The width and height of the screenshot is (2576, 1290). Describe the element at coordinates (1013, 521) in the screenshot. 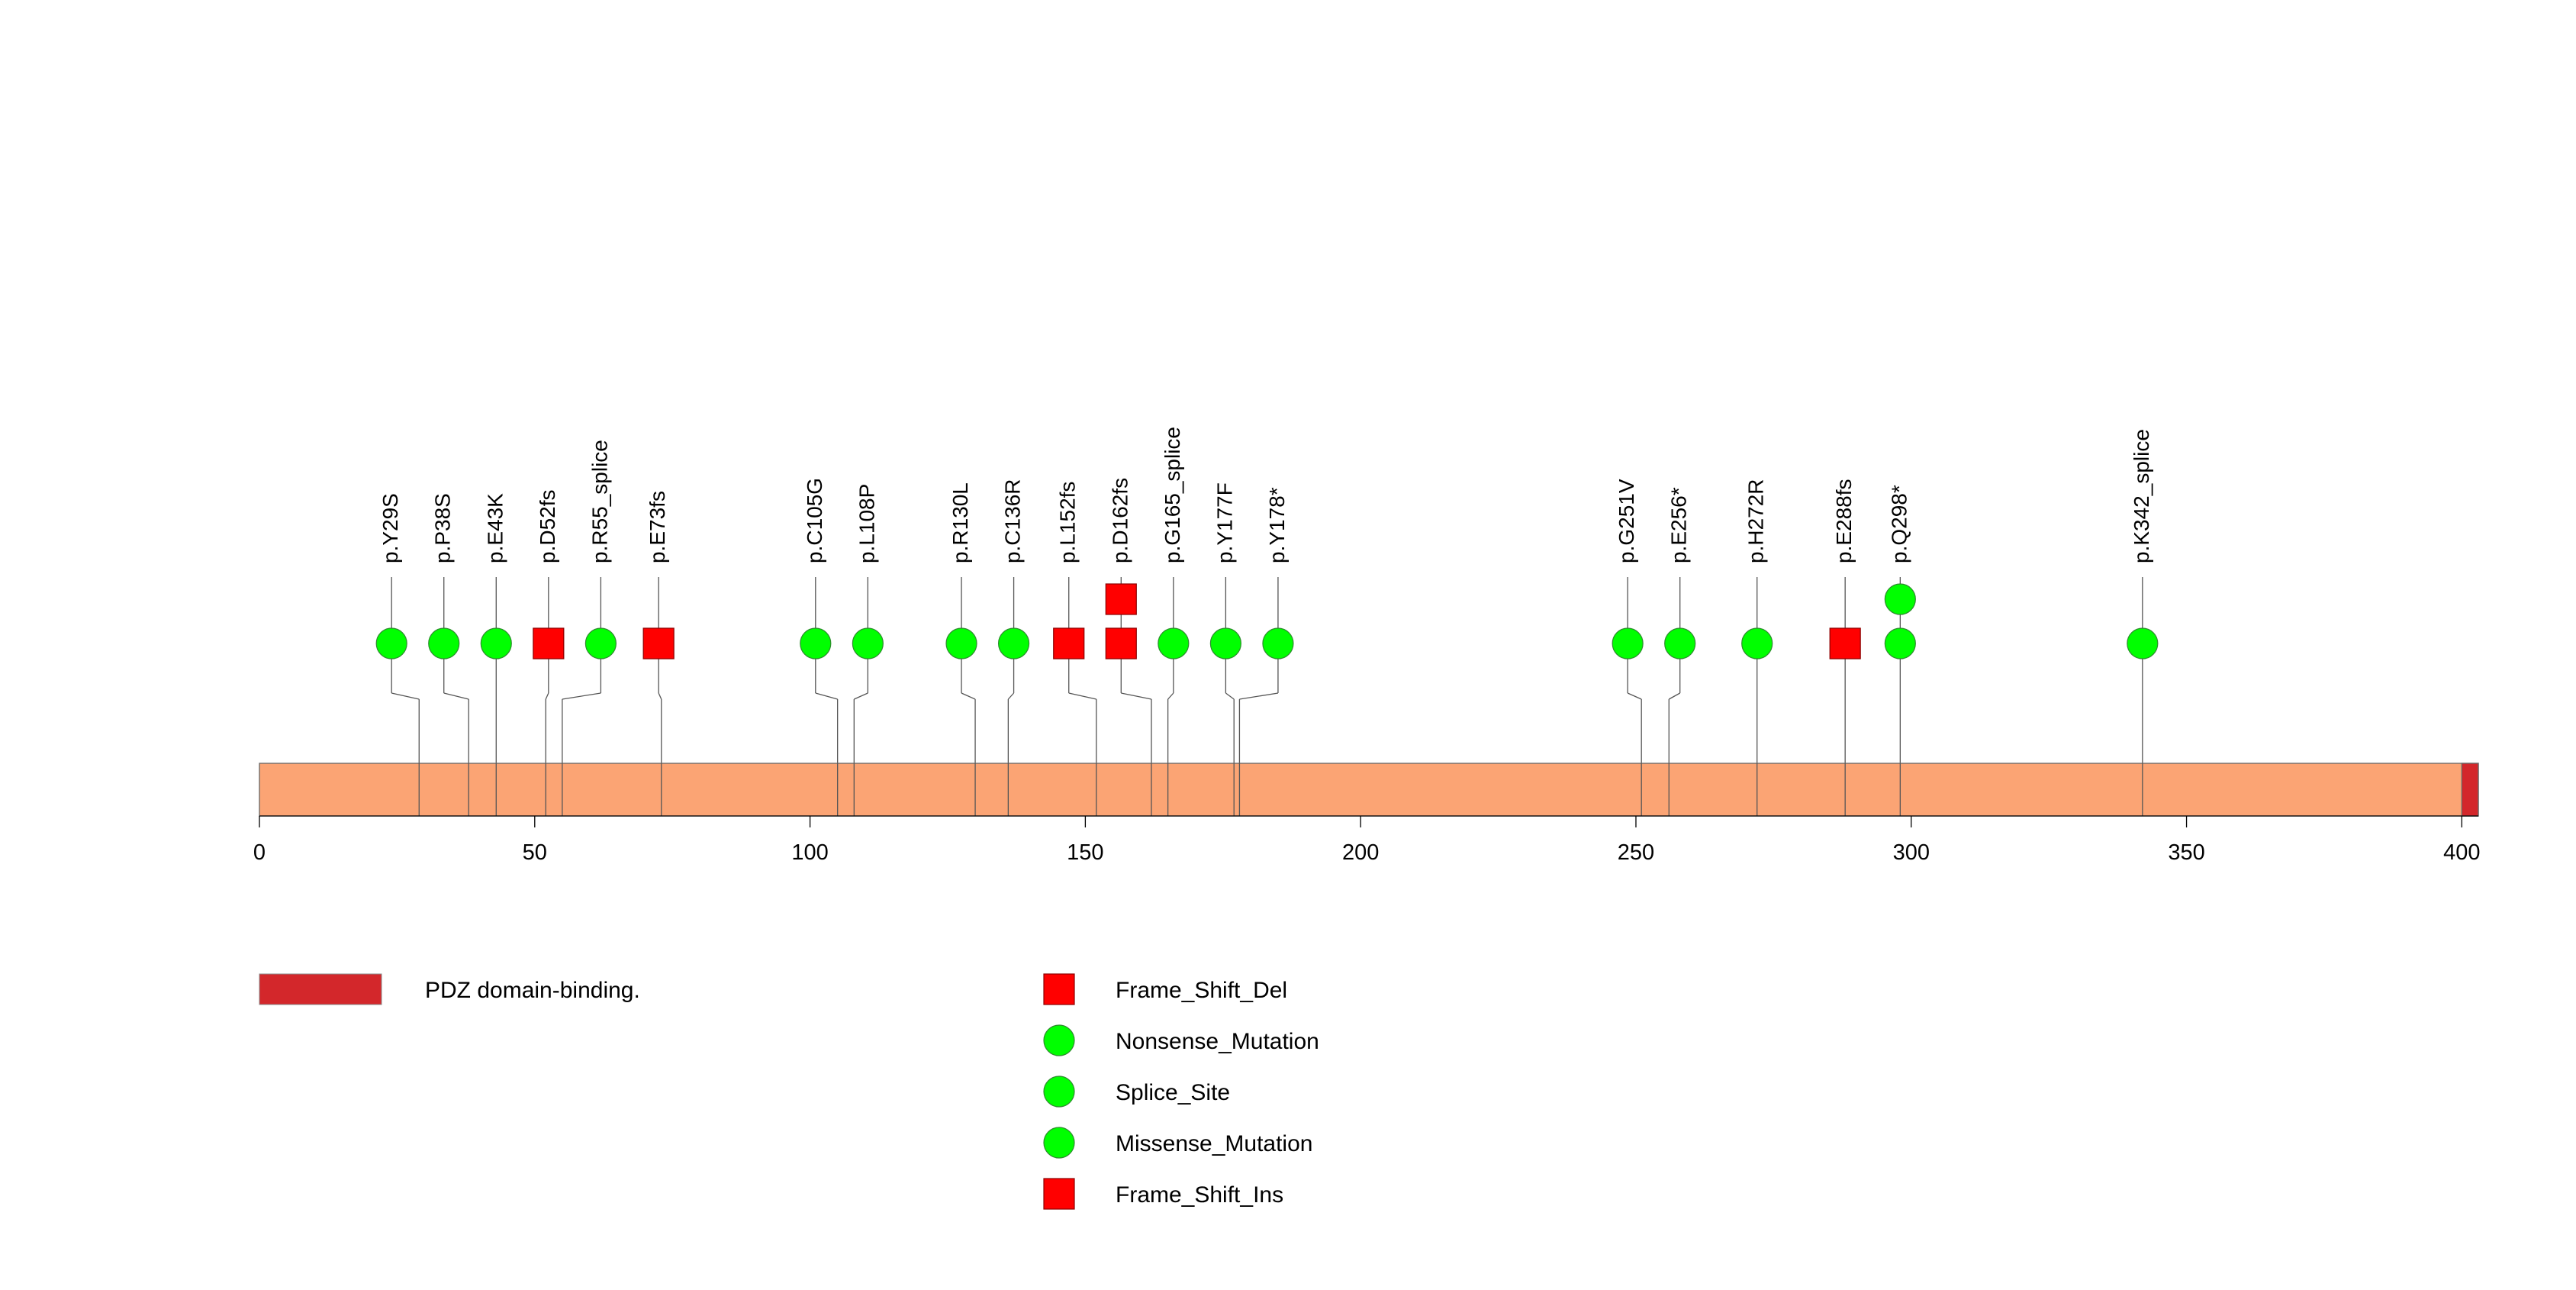

I see `mutation-label: p.C136R` at that location.